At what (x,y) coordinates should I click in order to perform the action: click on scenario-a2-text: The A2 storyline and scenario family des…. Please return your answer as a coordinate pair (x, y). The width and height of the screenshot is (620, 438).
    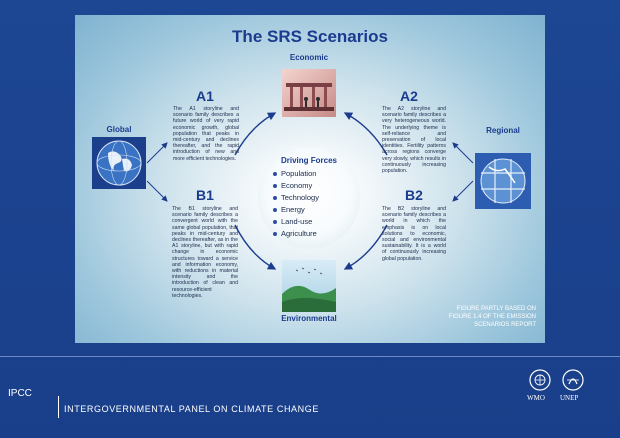
    Looking at the image, I should click on (414, 140).